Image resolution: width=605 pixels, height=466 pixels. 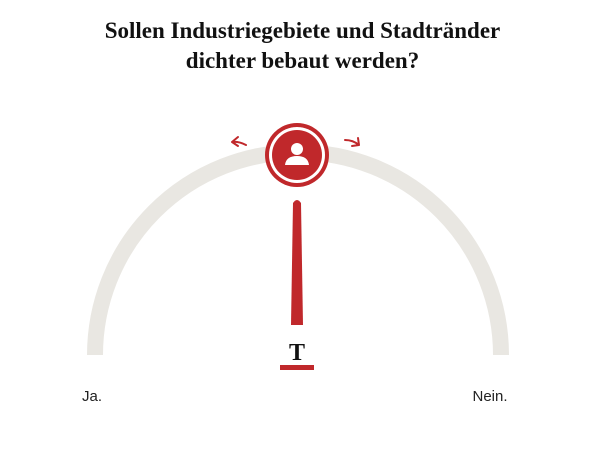 I want to click on title-line: Sollen Industriegebiete und Stadtränder, so click(x=302, y=30).